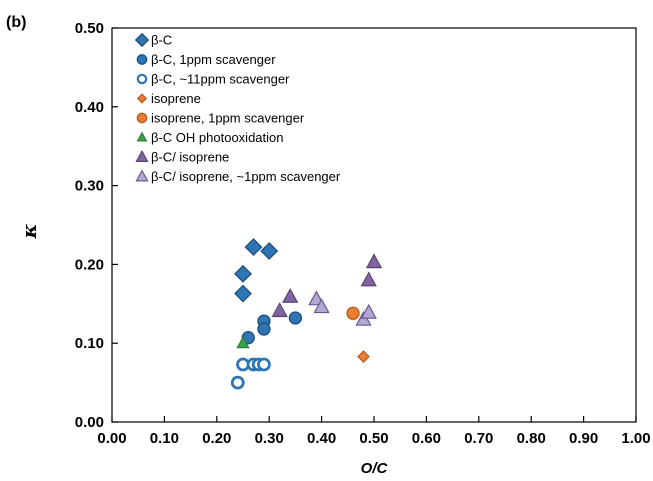  Describe the element at coordinates (228, 118) in the screenshot. I see `legend-label: isoprene, 1ppm scavenger` at that location.